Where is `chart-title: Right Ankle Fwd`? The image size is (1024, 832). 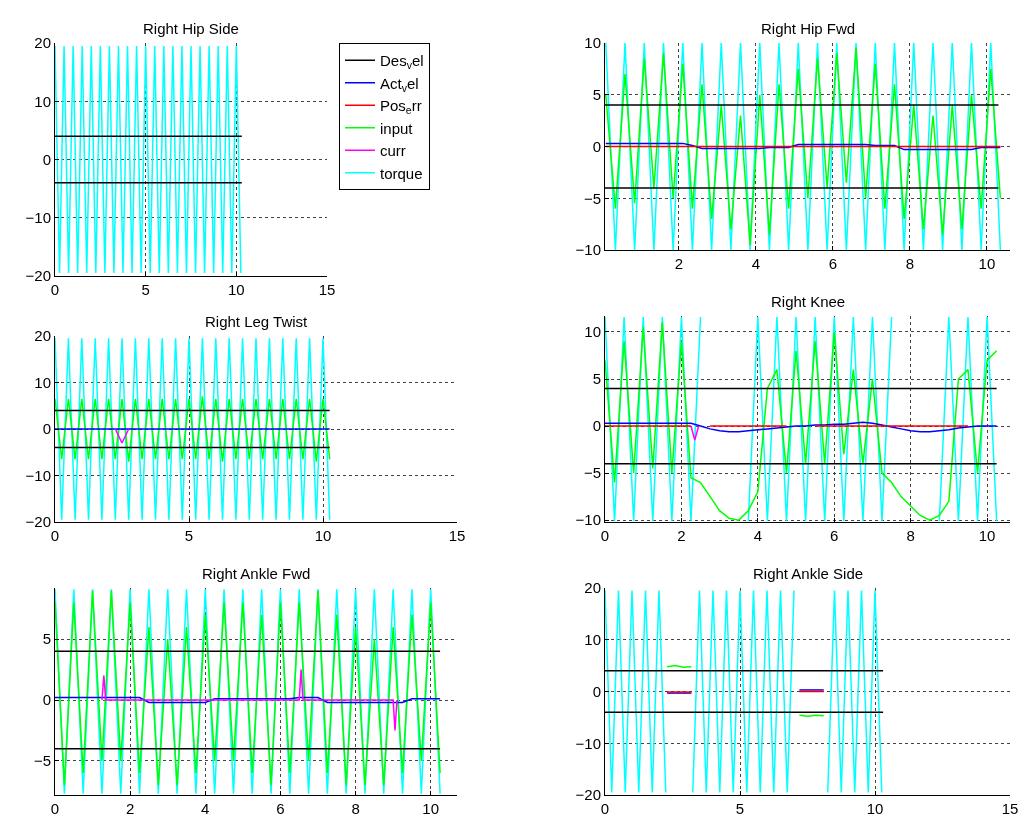
chart-title: Right Ankle Fwd is located at coordinates (256, 573).